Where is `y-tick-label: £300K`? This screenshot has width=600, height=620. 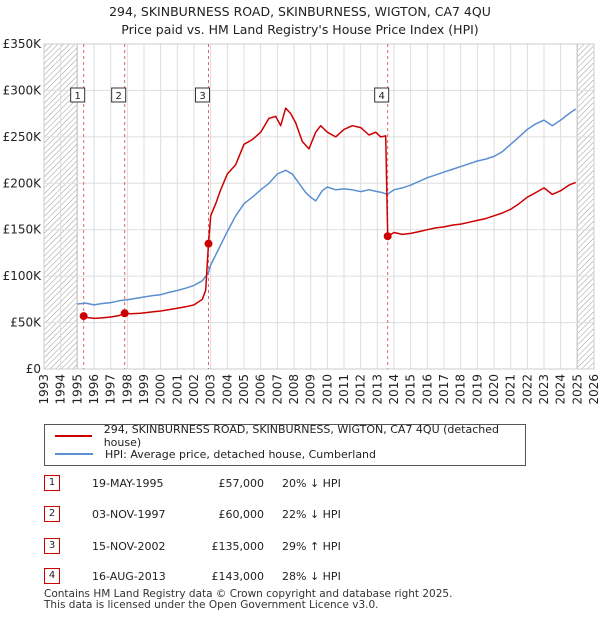 y-tick-label: £300K is located at coordinates (23, 90).